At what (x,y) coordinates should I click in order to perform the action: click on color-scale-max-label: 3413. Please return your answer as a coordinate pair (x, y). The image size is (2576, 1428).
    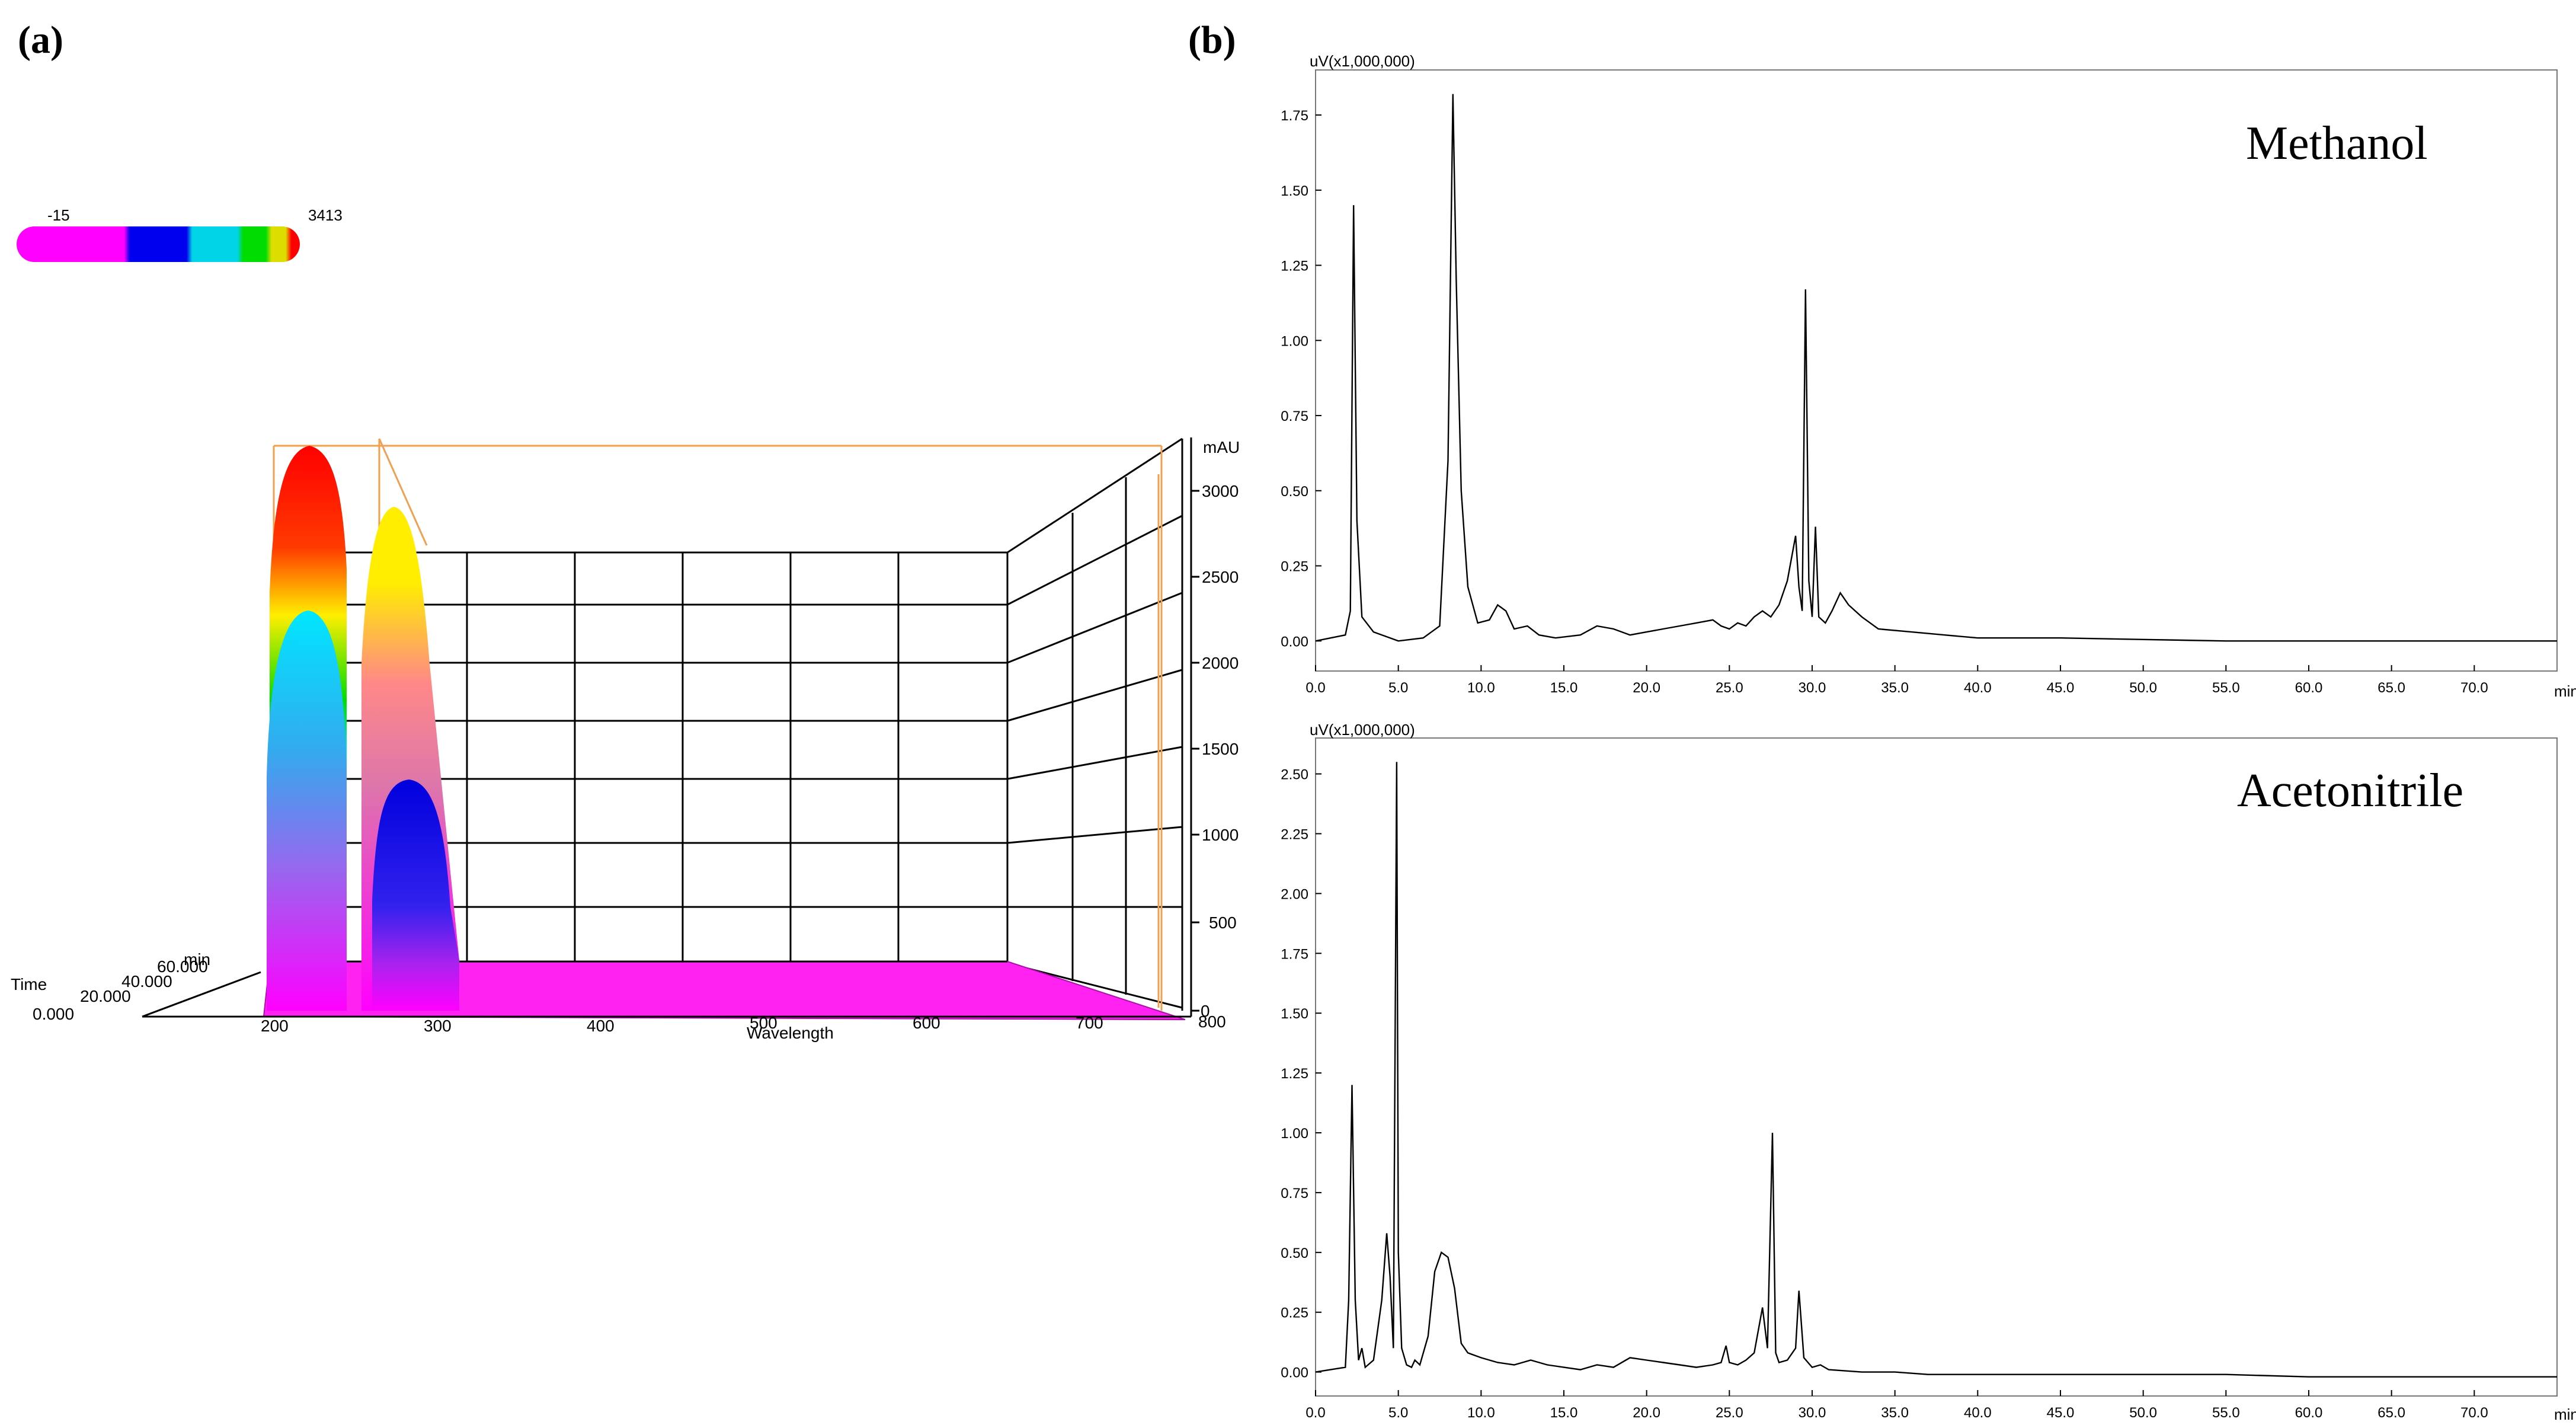
    Looking at the image, I should click on (325, 215).